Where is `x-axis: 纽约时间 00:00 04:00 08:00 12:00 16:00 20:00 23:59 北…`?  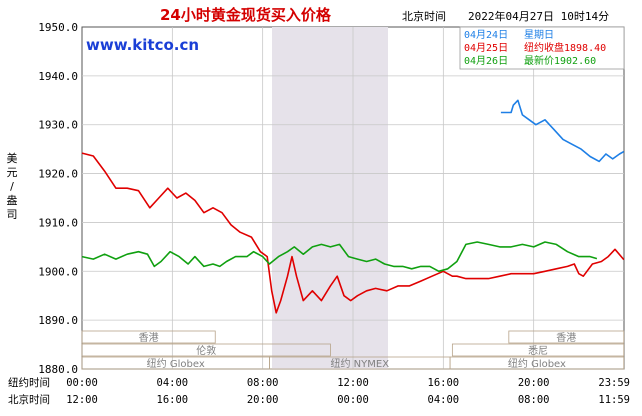 x-axis: 纽约时间 00:00 04:00 08:00 12:00 16:00 20:00 23:59 北… is located at coordinates (319, 391).